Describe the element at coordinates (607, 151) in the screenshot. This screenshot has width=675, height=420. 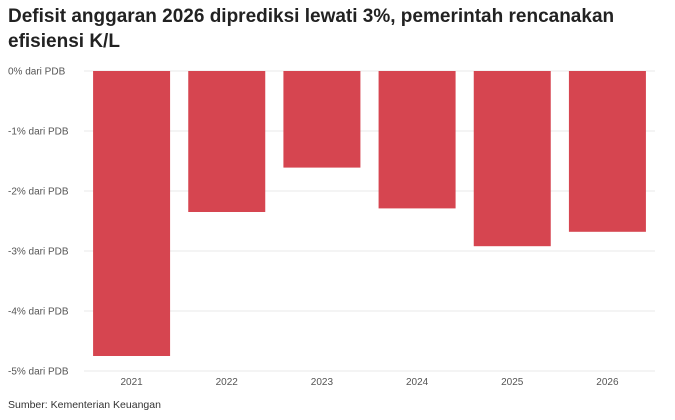
I see `bar-2026` at that location.